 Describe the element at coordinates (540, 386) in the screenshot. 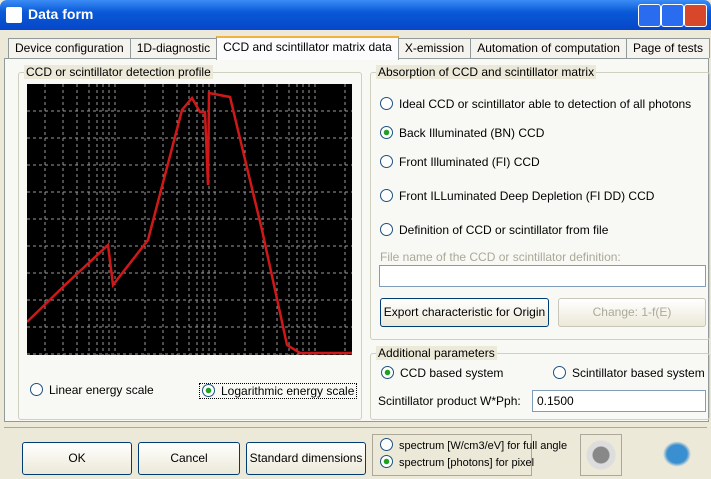

I see `group-box` at that location.